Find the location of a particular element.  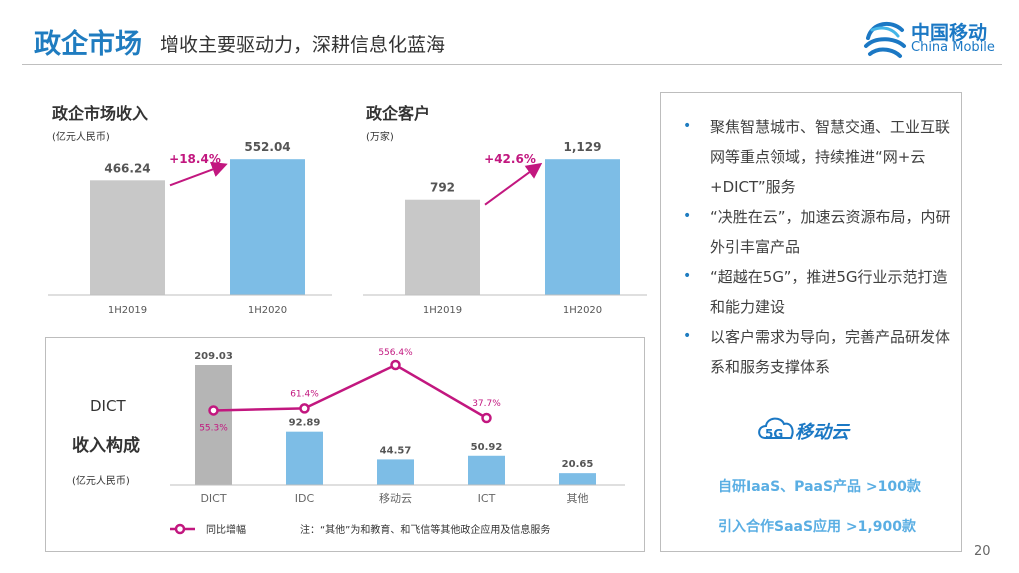

bar-value-label: 20.65 is located at coordinates (578, 464).